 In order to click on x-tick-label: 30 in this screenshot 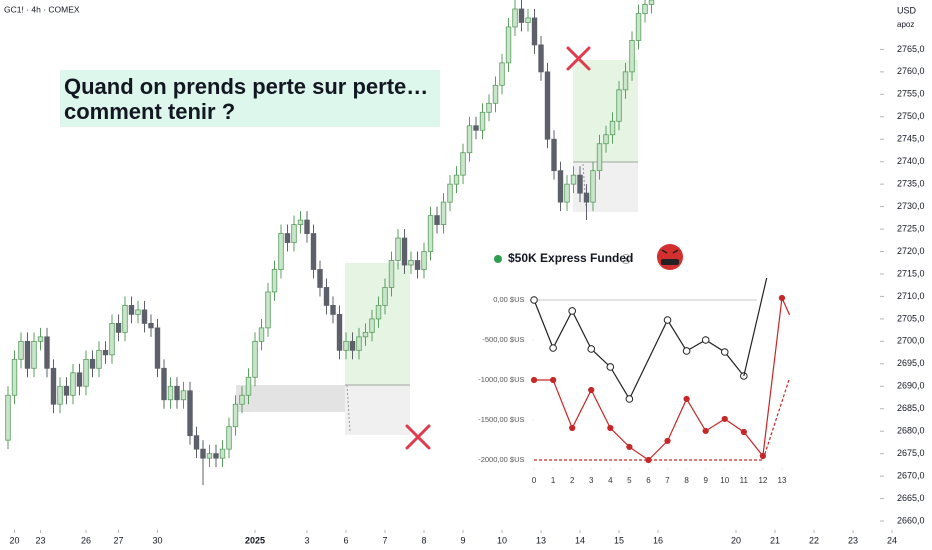, I will do `click(157, 540)`.